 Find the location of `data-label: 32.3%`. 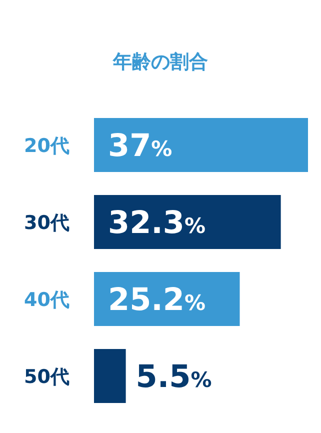

data-label: 32.3% is located at coordinates (157, 223).